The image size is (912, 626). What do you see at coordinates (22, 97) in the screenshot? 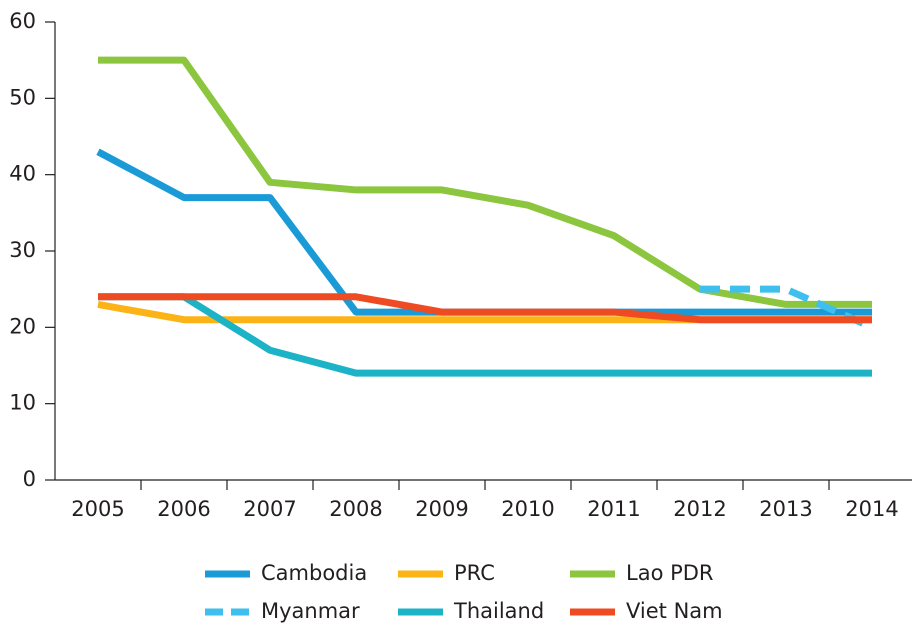
I see `y-tick-label: 50` at bounding box center [22, 97].